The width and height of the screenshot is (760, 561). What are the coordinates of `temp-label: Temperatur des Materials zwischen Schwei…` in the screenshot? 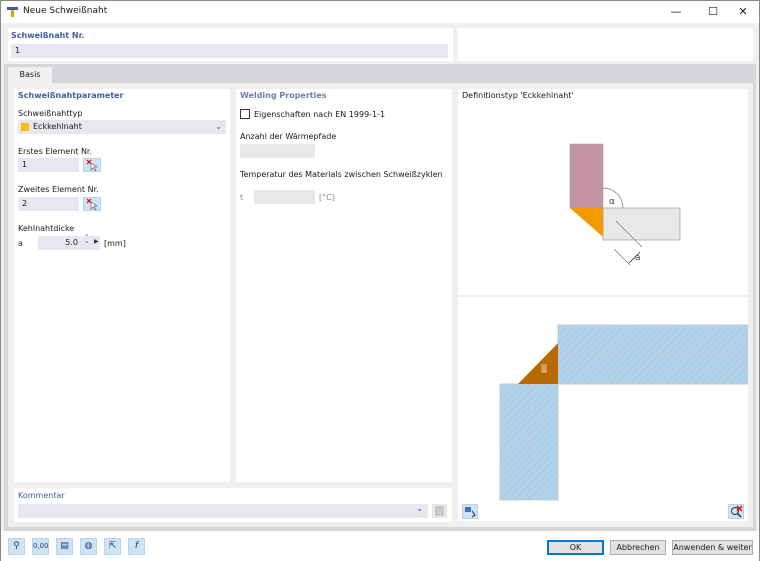 It's located at (341, 174).